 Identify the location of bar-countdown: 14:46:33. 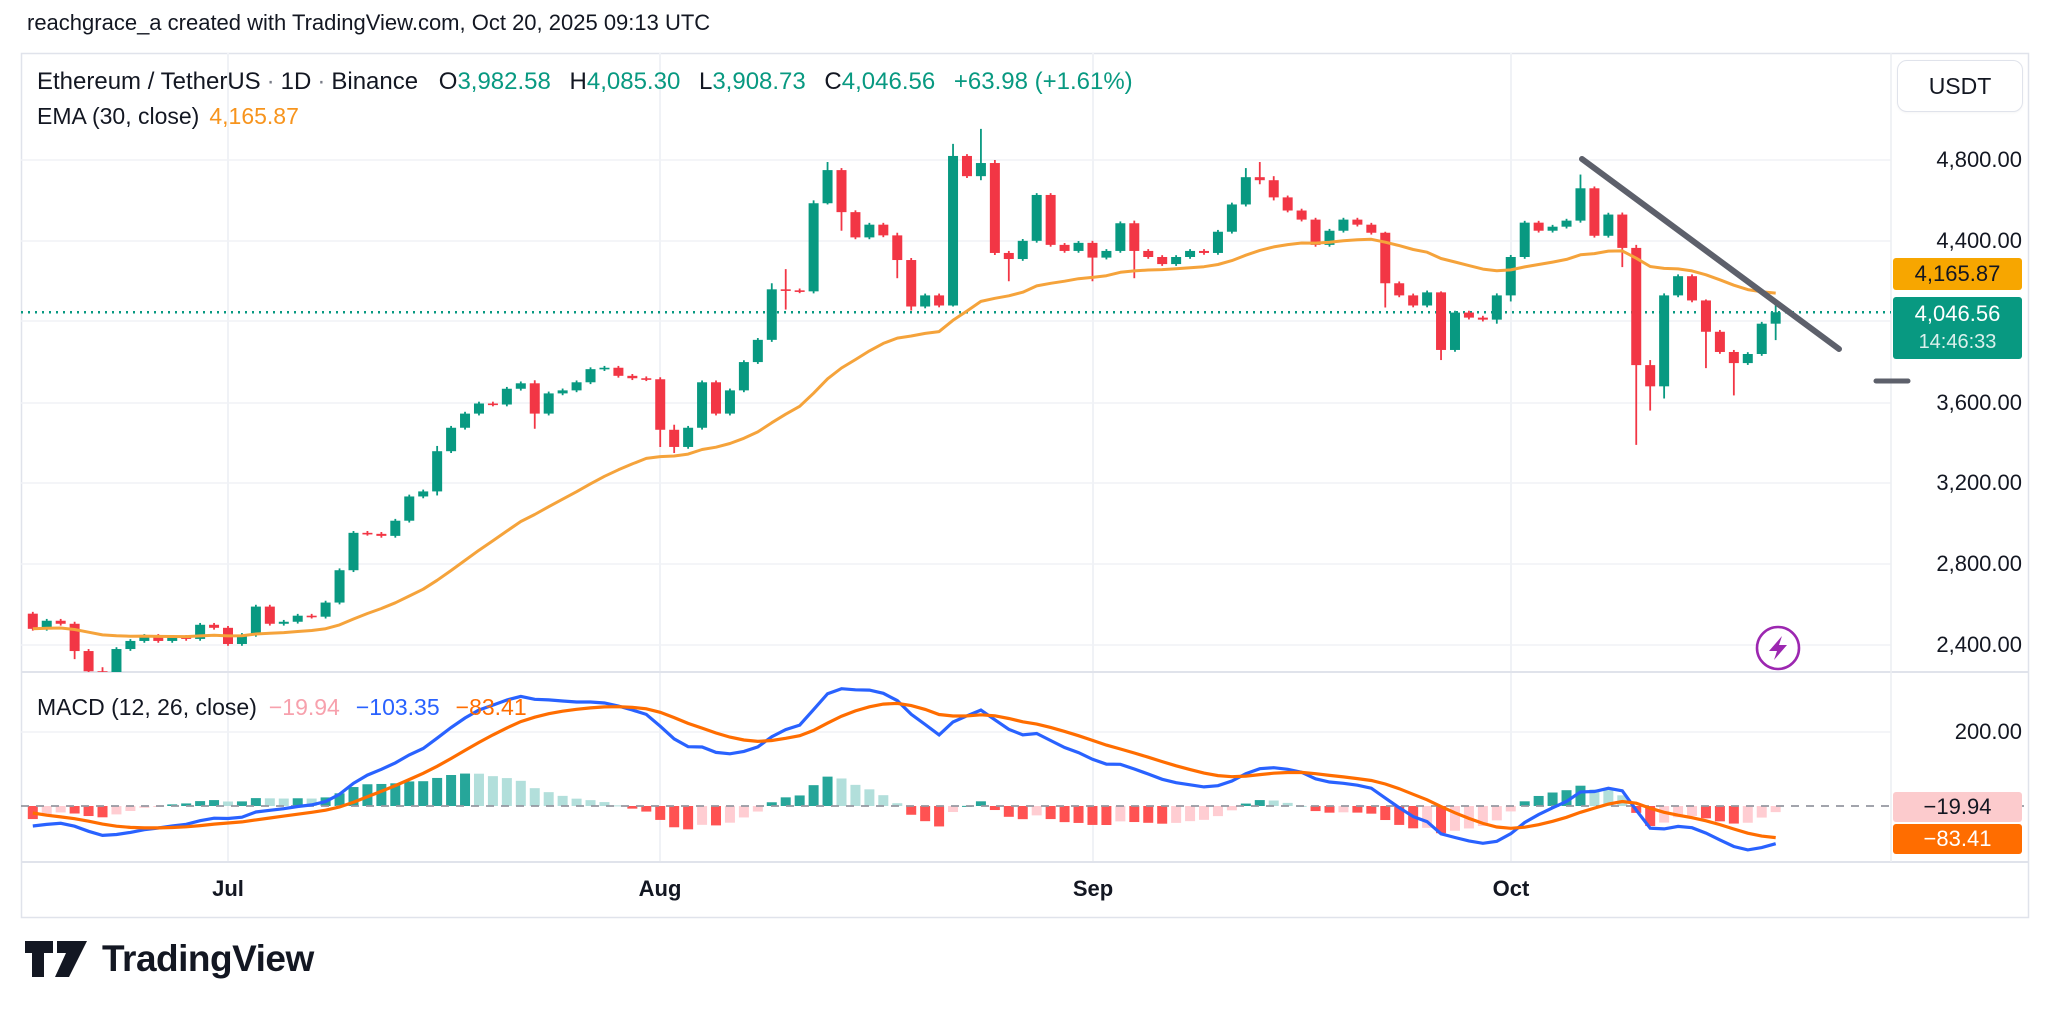
(1957, 342).